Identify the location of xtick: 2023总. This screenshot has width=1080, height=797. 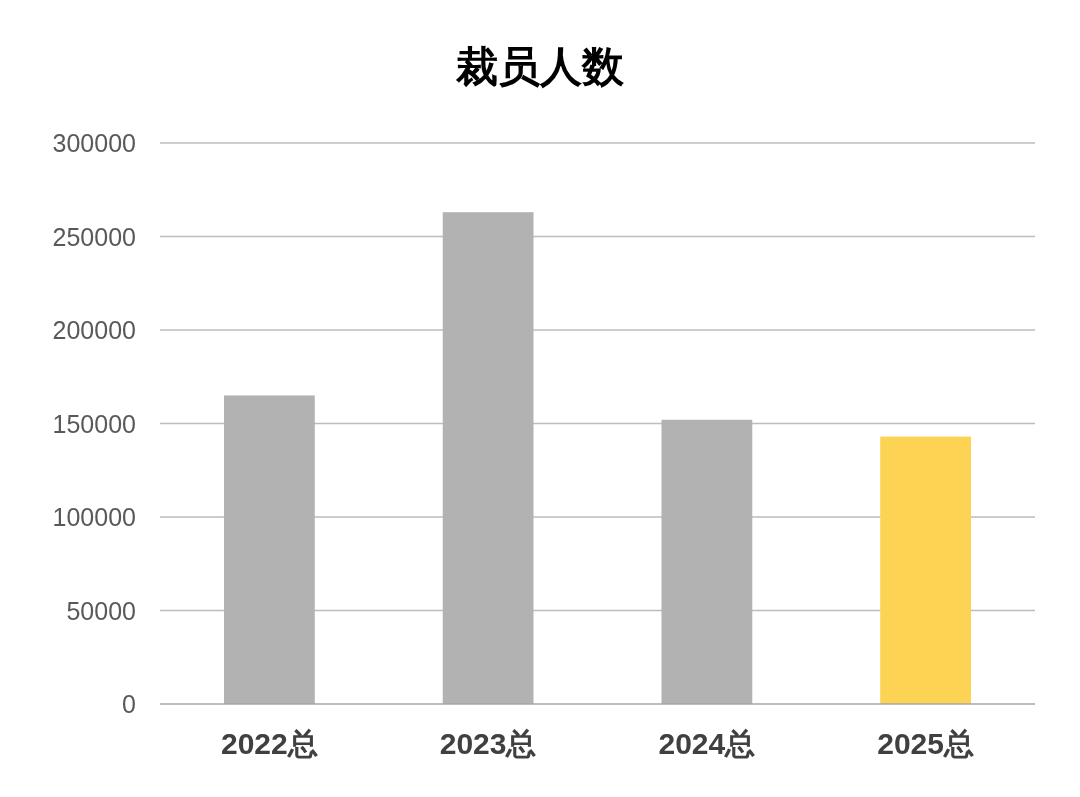
(488, 743).